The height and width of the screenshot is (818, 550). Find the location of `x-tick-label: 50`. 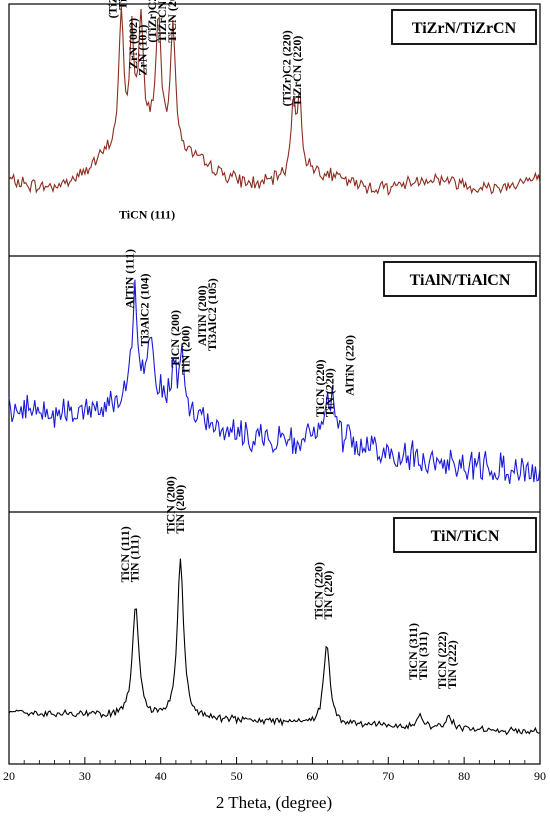

x-tick-label: 50 is located at coordinates (237, 776).